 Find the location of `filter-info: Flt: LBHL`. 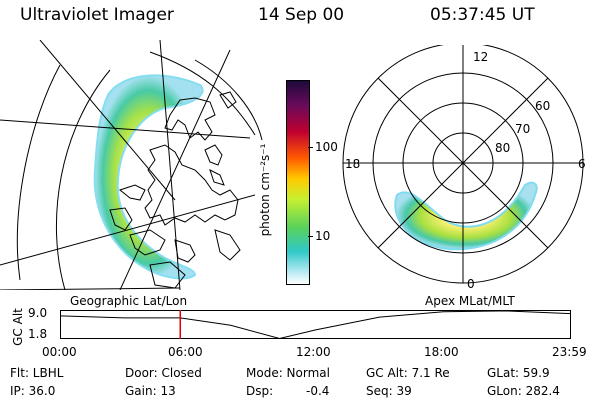

filter-info: Flt: LBHL is located at coordinates (37, 373).